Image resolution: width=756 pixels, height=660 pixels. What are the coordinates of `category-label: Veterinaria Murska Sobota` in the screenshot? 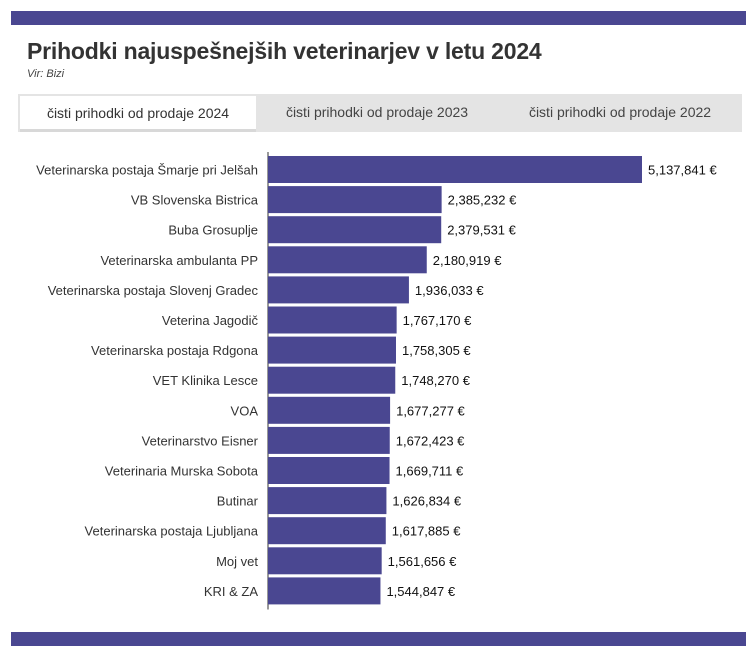 It's located at (182, 471).